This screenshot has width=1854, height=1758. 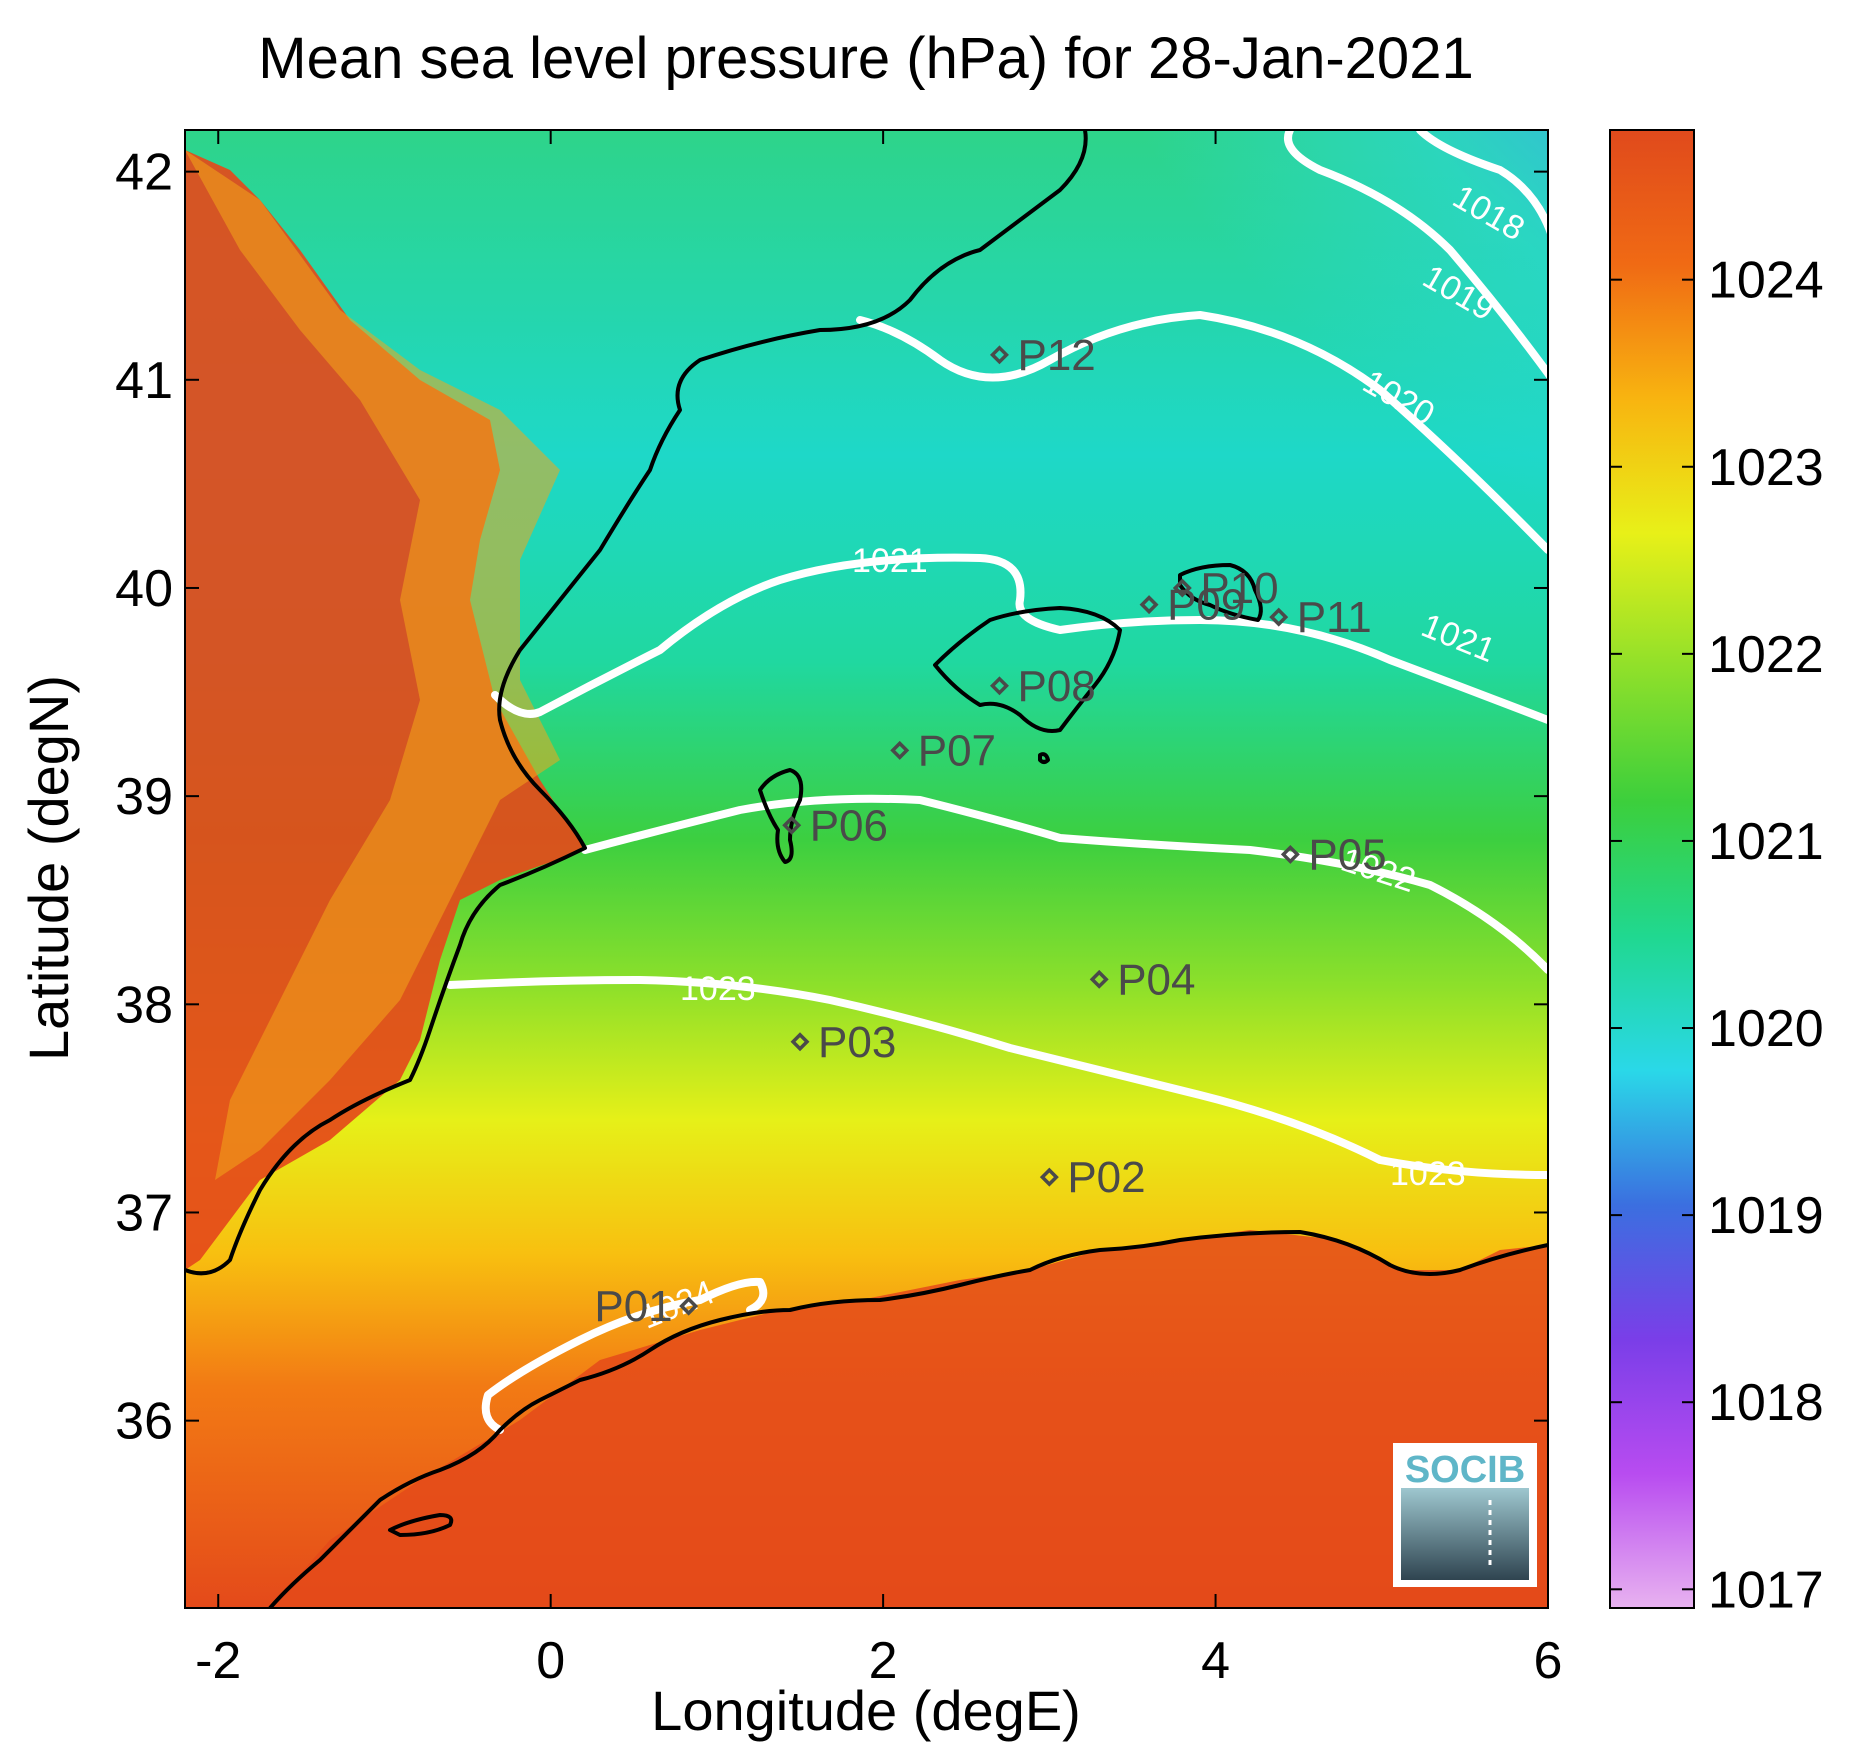 I want to click on colorbar-tick-label: 1023, so click(x=1766, y=468).